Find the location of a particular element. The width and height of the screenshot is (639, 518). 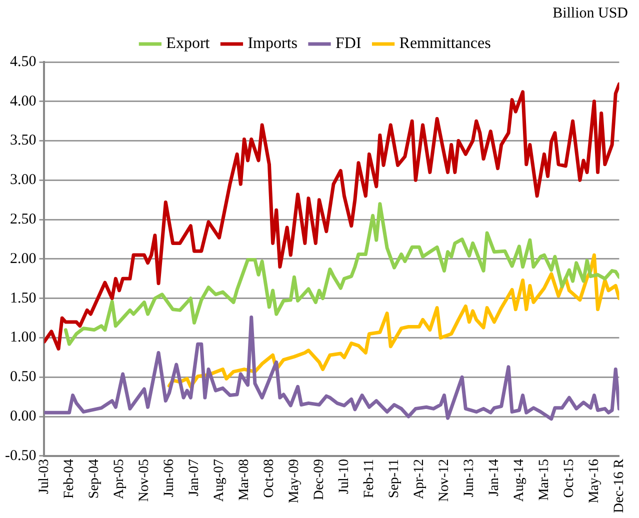

x-tick-label: Feb-11 is located at coordinates (369, 478).